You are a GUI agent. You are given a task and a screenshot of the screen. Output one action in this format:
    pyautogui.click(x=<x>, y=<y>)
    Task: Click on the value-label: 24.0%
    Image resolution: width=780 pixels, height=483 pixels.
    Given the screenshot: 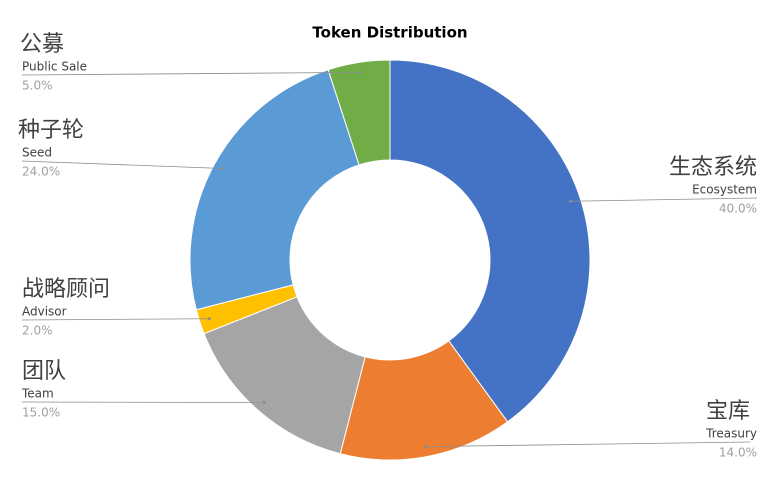 What is the action you would take?
    pyautogui.click(x=41, y=172)
    